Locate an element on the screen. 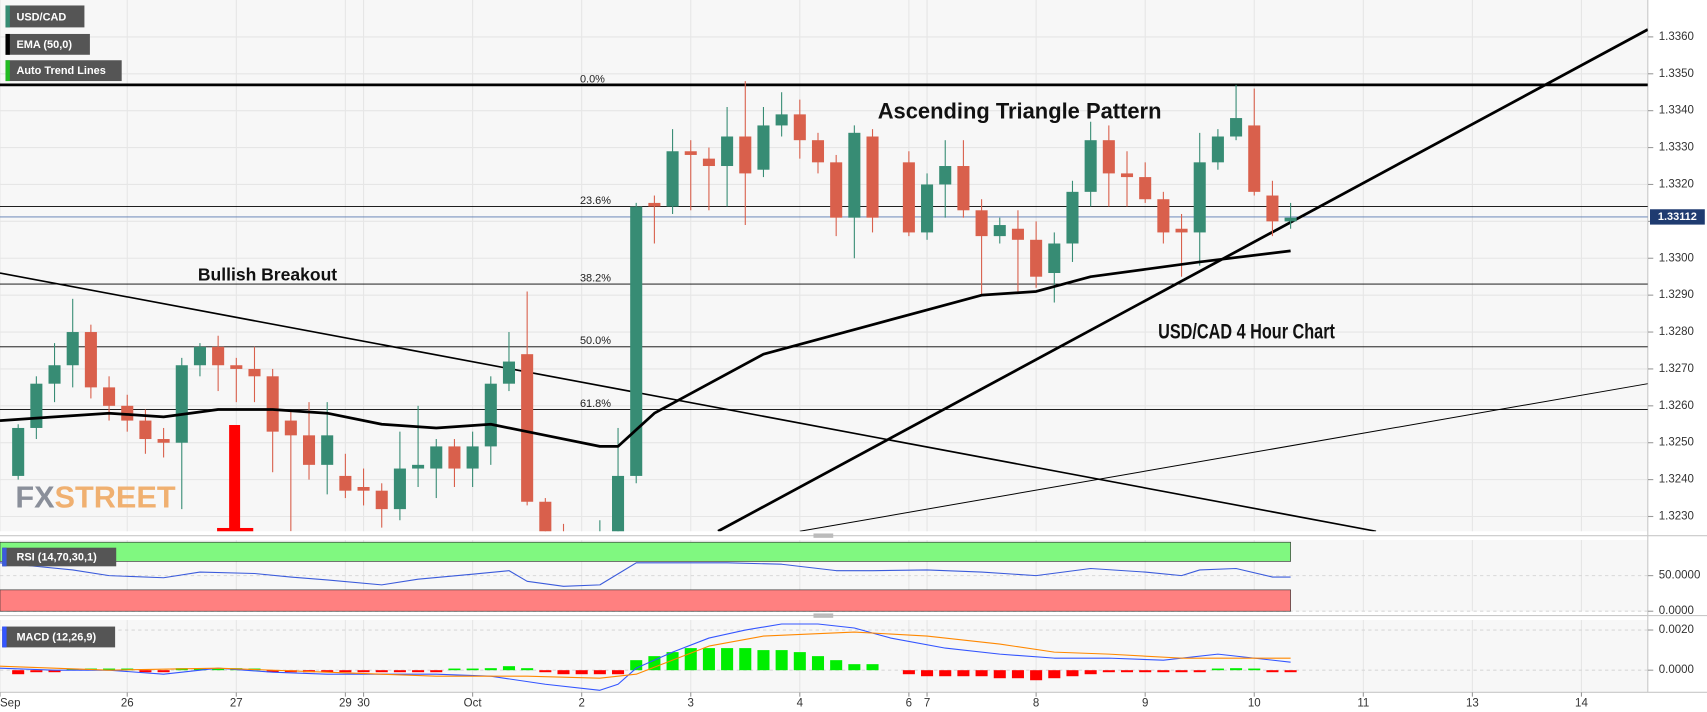  y-tick-label: 1.3290 is located at coordinates (1676, 295).